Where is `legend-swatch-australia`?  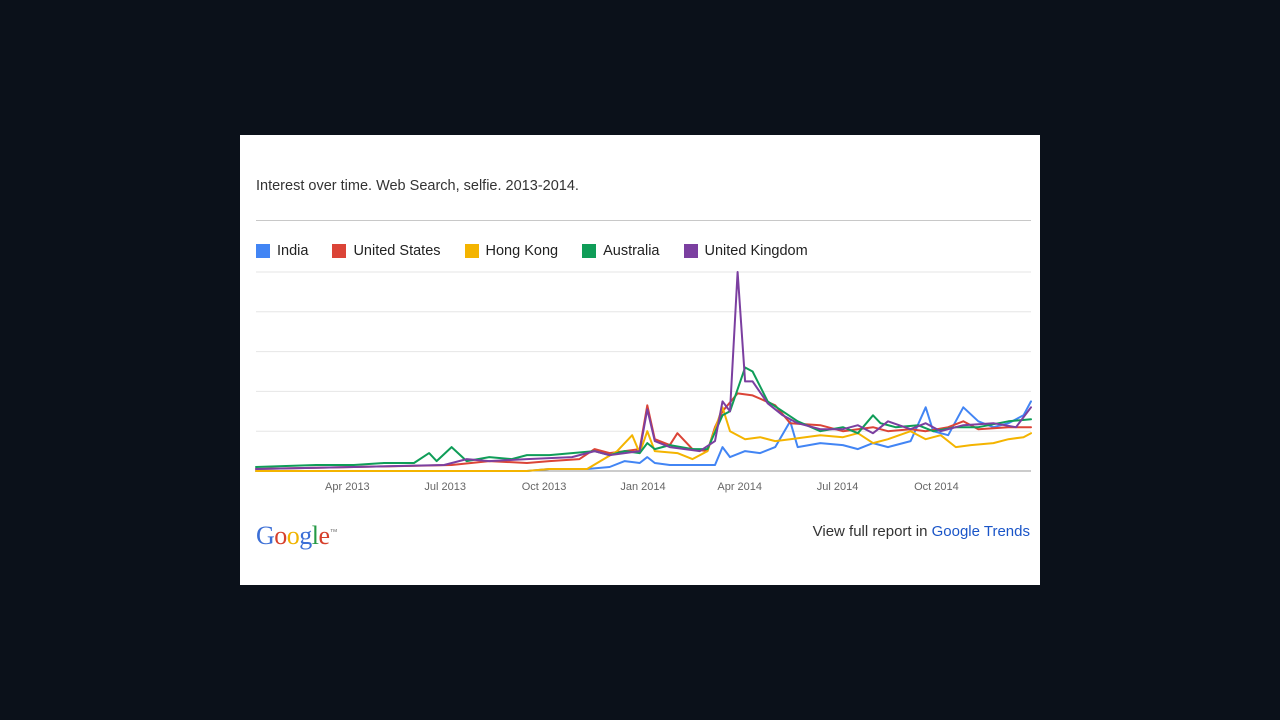 legend-swatch-australia is located at coordinates (589, 251).